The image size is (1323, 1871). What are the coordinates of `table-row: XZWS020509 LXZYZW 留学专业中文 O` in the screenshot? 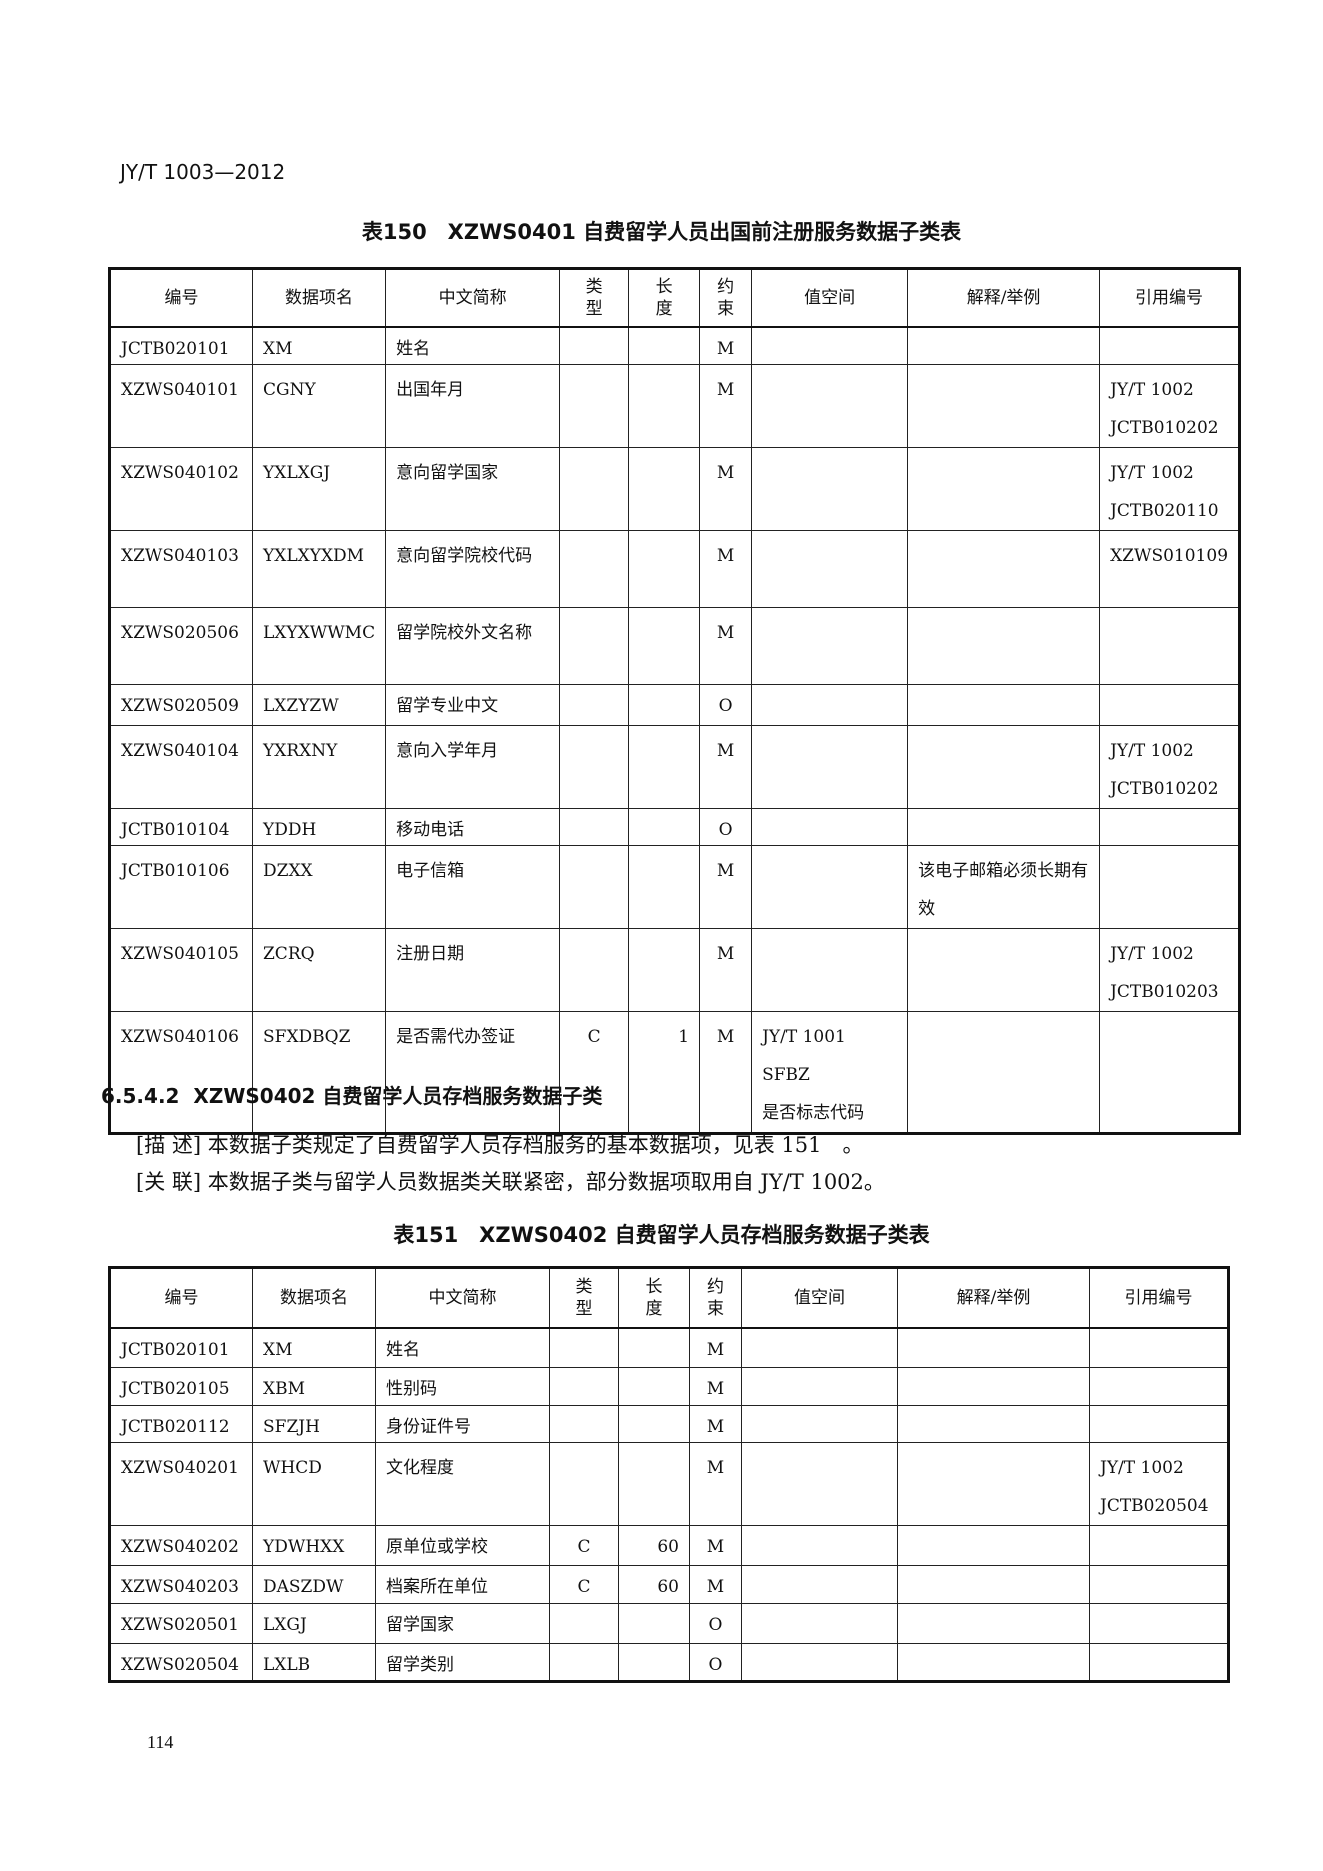 It's located at (675, 704).